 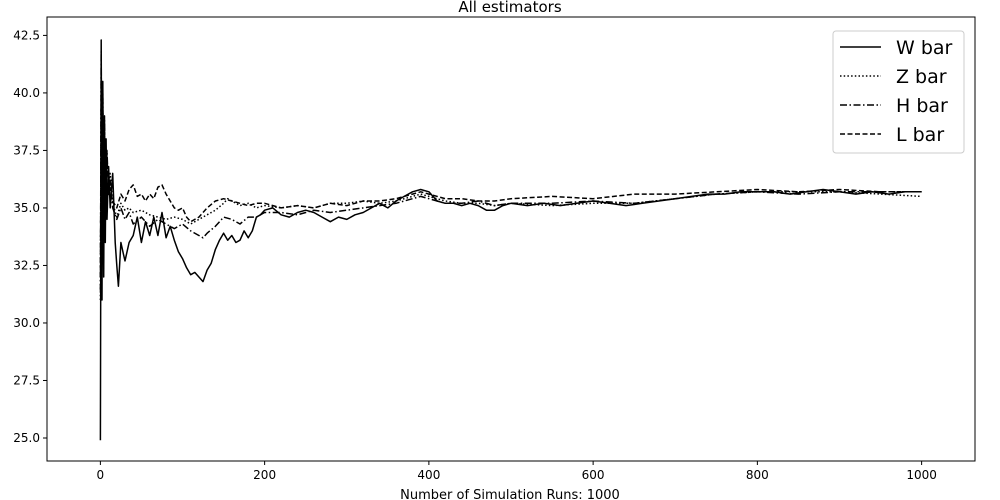 I want to click on y-tick-label: 32.5, so click(x=26, y=265).